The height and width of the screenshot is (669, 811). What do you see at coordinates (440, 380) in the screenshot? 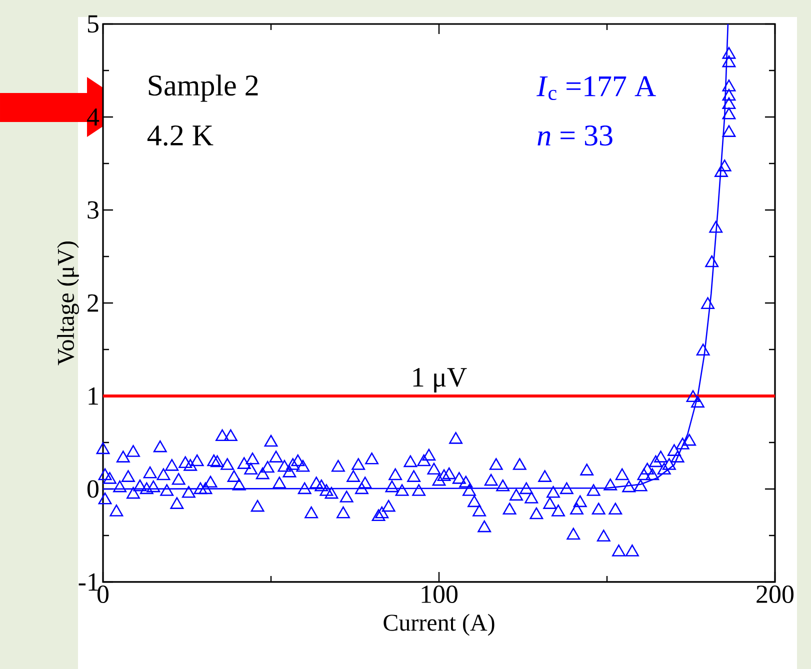
I see `ref-line-label: 1 μV` at bounding box center [440, 380].